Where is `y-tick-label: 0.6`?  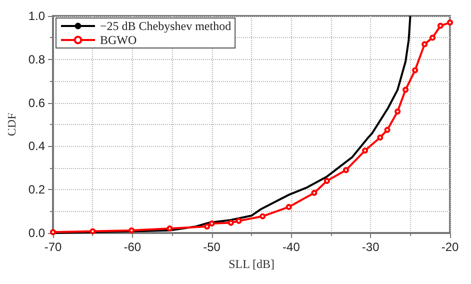 y-tick-label: 0.6 is located at coordinates (37, 103).